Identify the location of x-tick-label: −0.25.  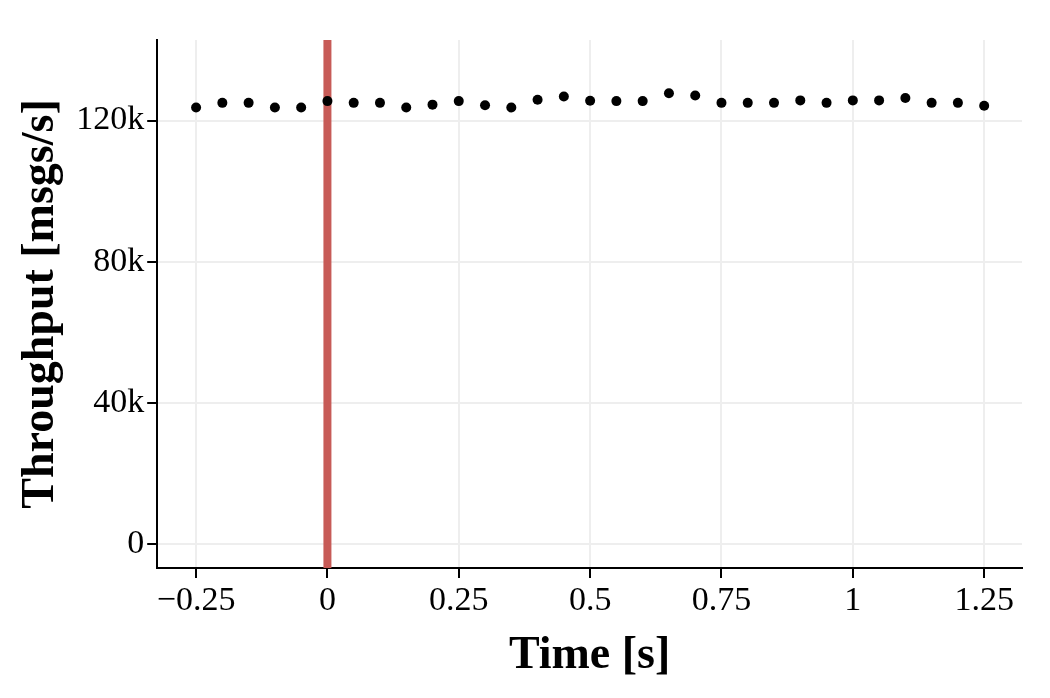
(196, 599).